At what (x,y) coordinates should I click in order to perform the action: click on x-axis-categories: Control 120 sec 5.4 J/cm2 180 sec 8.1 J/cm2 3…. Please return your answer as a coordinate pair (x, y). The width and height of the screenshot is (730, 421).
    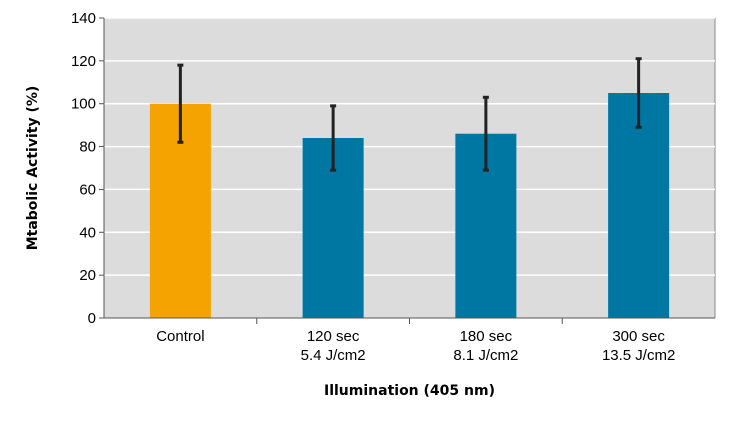
    Looking at the image, I should click on (415, 341).